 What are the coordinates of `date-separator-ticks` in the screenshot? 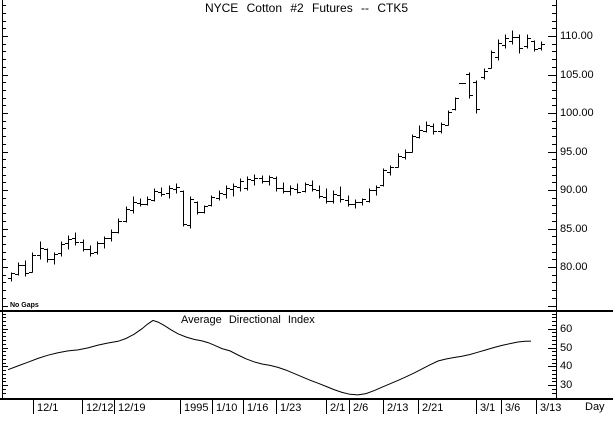 It's located at (285, 407).